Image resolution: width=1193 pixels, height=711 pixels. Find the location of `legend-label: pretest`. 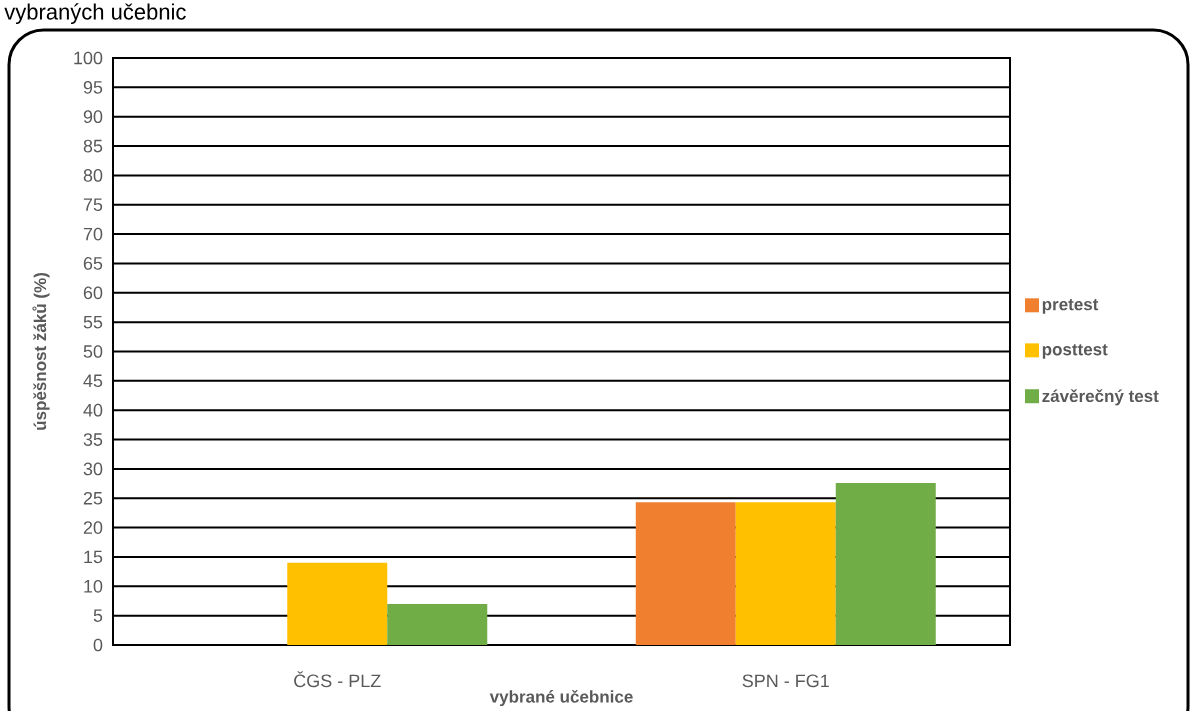

legend-label: pretest is located at coordinates (1070, 306).